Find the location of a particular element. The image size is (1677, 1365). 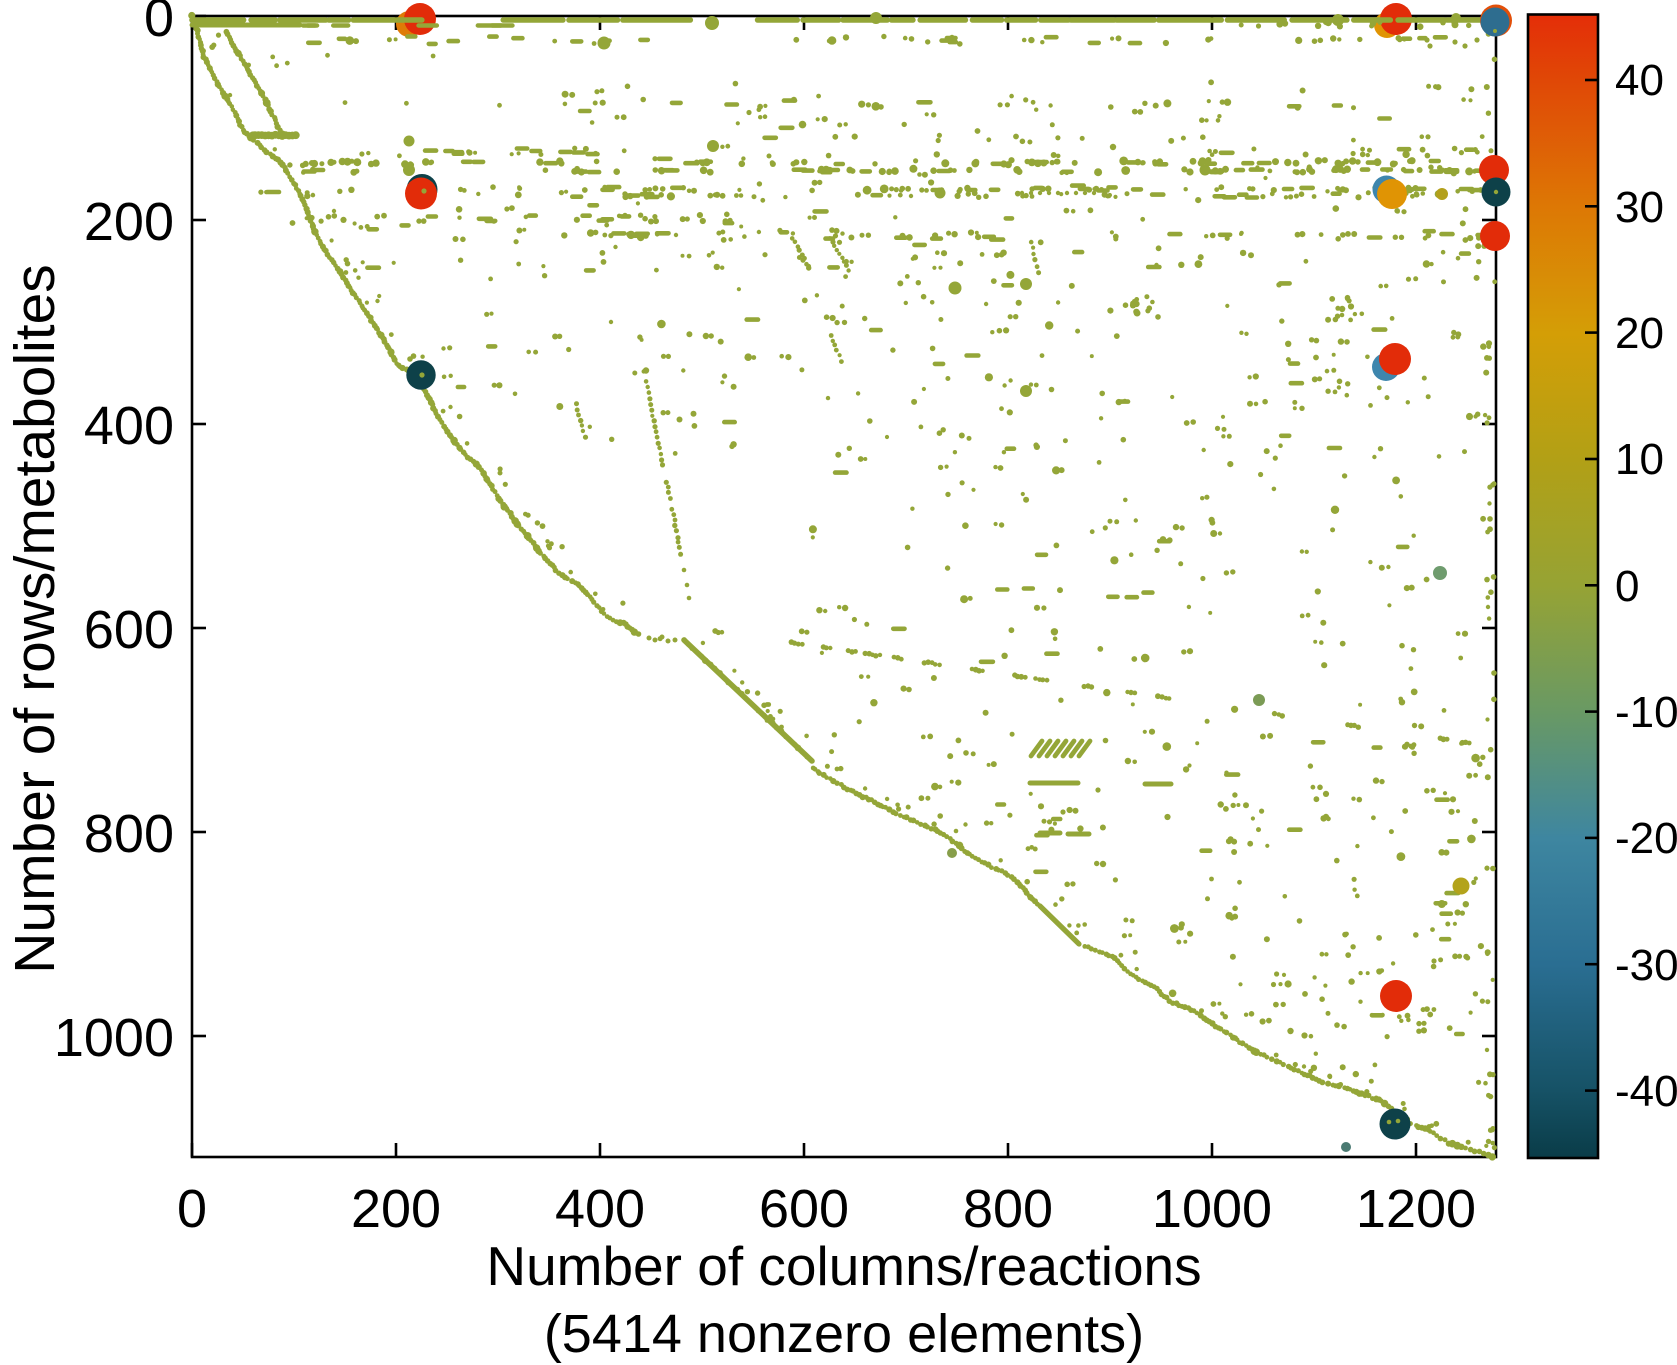

svg-text: -30 is located at coordinates (1646, 965).